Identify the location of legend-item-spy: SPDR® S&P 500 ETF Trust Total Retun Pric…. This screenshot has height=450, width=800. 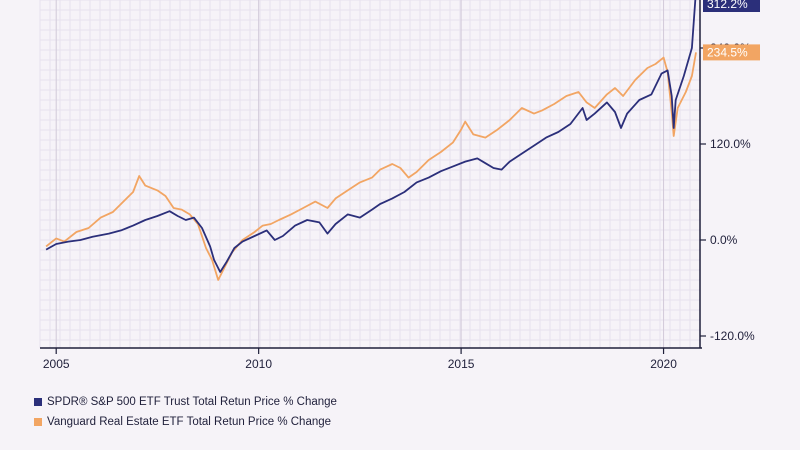
(185, 402).